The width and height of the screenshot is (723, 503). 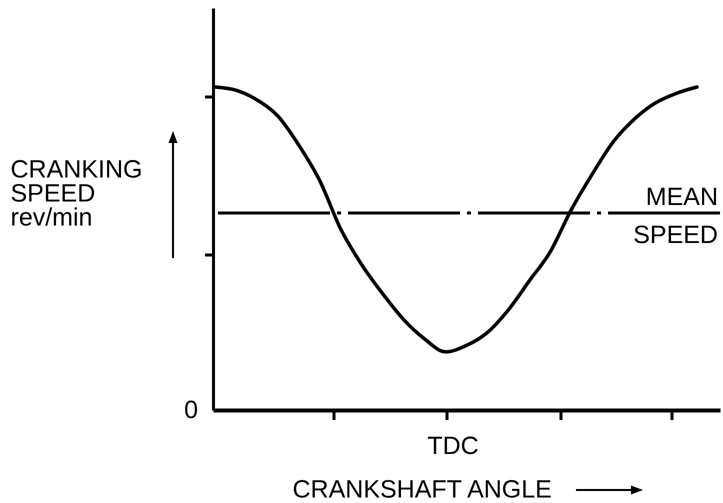 What do you see at coordinates (675, 215) in the screenshot?
I see `ref-line-label: MEAN SPEED` at bounding box center [675, 215].